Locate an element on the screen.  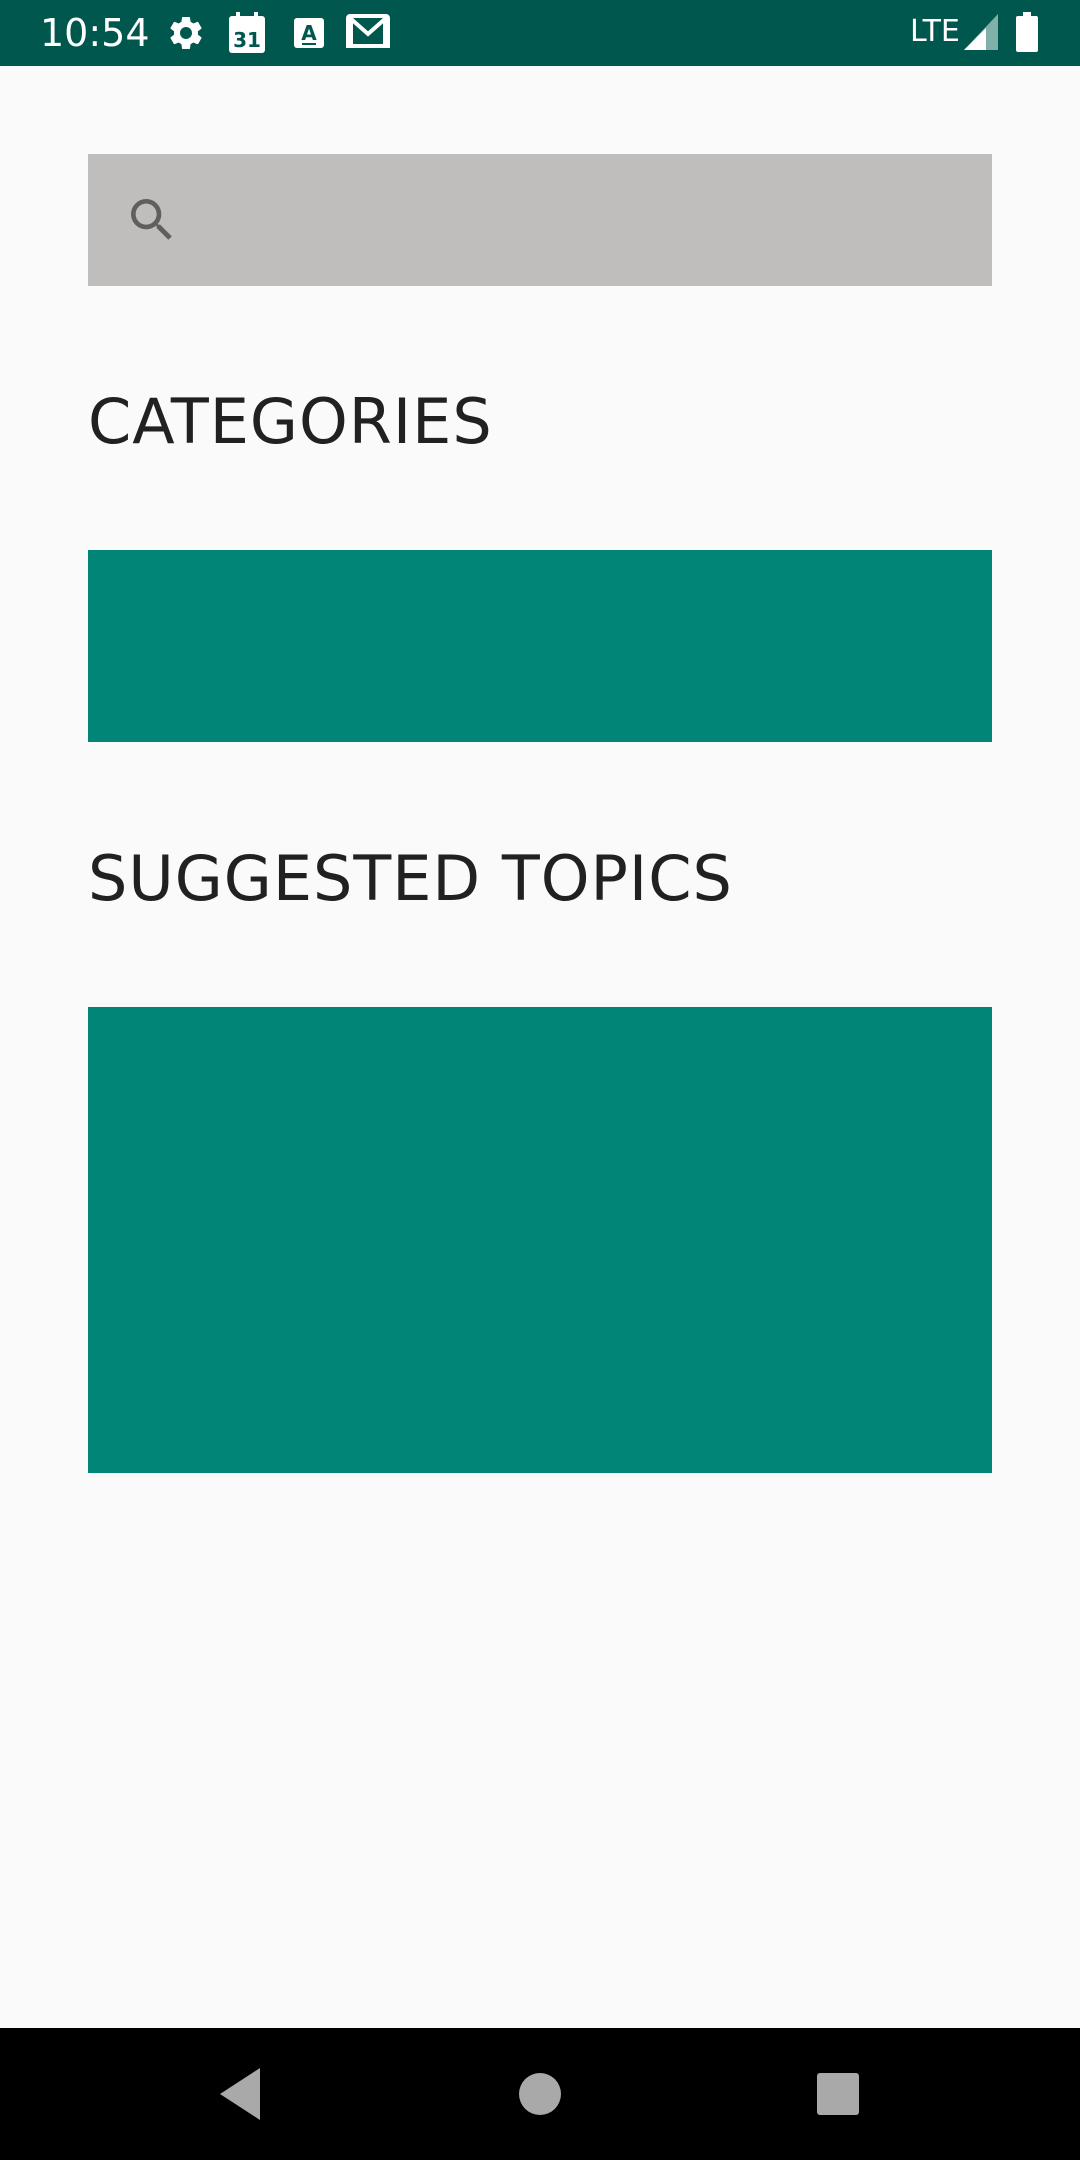
network-type: LTE is located at coordinates (935, 31).